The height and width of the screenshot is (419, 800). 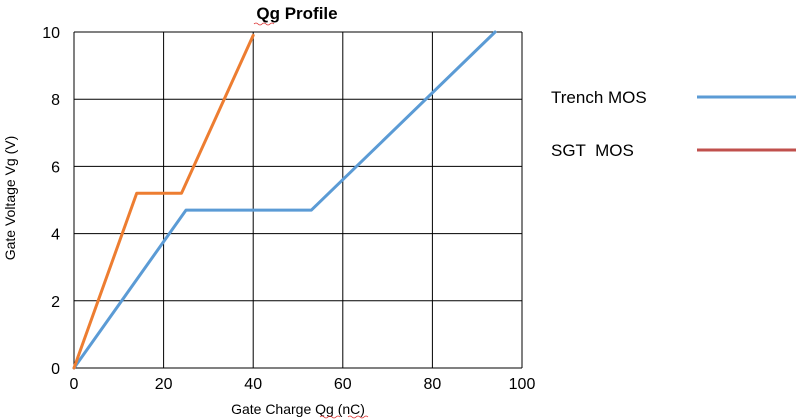 I want to click on spellcheck-underline, so click(x=264, y=24).